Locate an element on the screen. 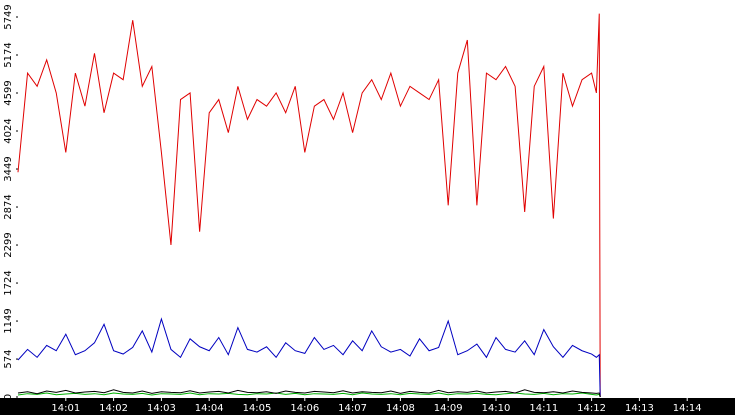 Image resolution: width=735 pixels, height=415 pixels. y-tick-label: 4599 is located at coordinates (8, 92).